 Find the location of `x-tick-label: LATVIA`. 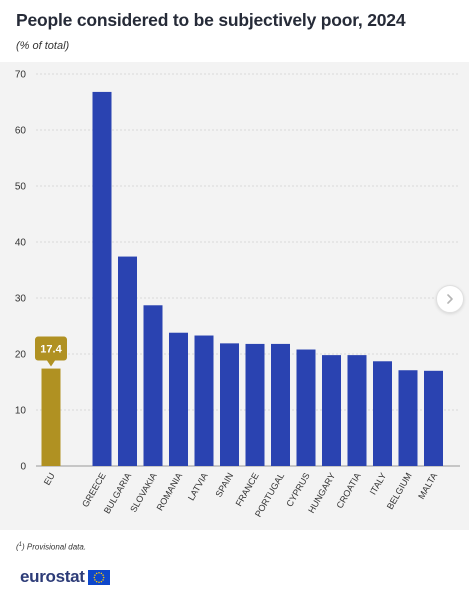

x-tick-label: LATVIA is located at coordinates (198, 486).